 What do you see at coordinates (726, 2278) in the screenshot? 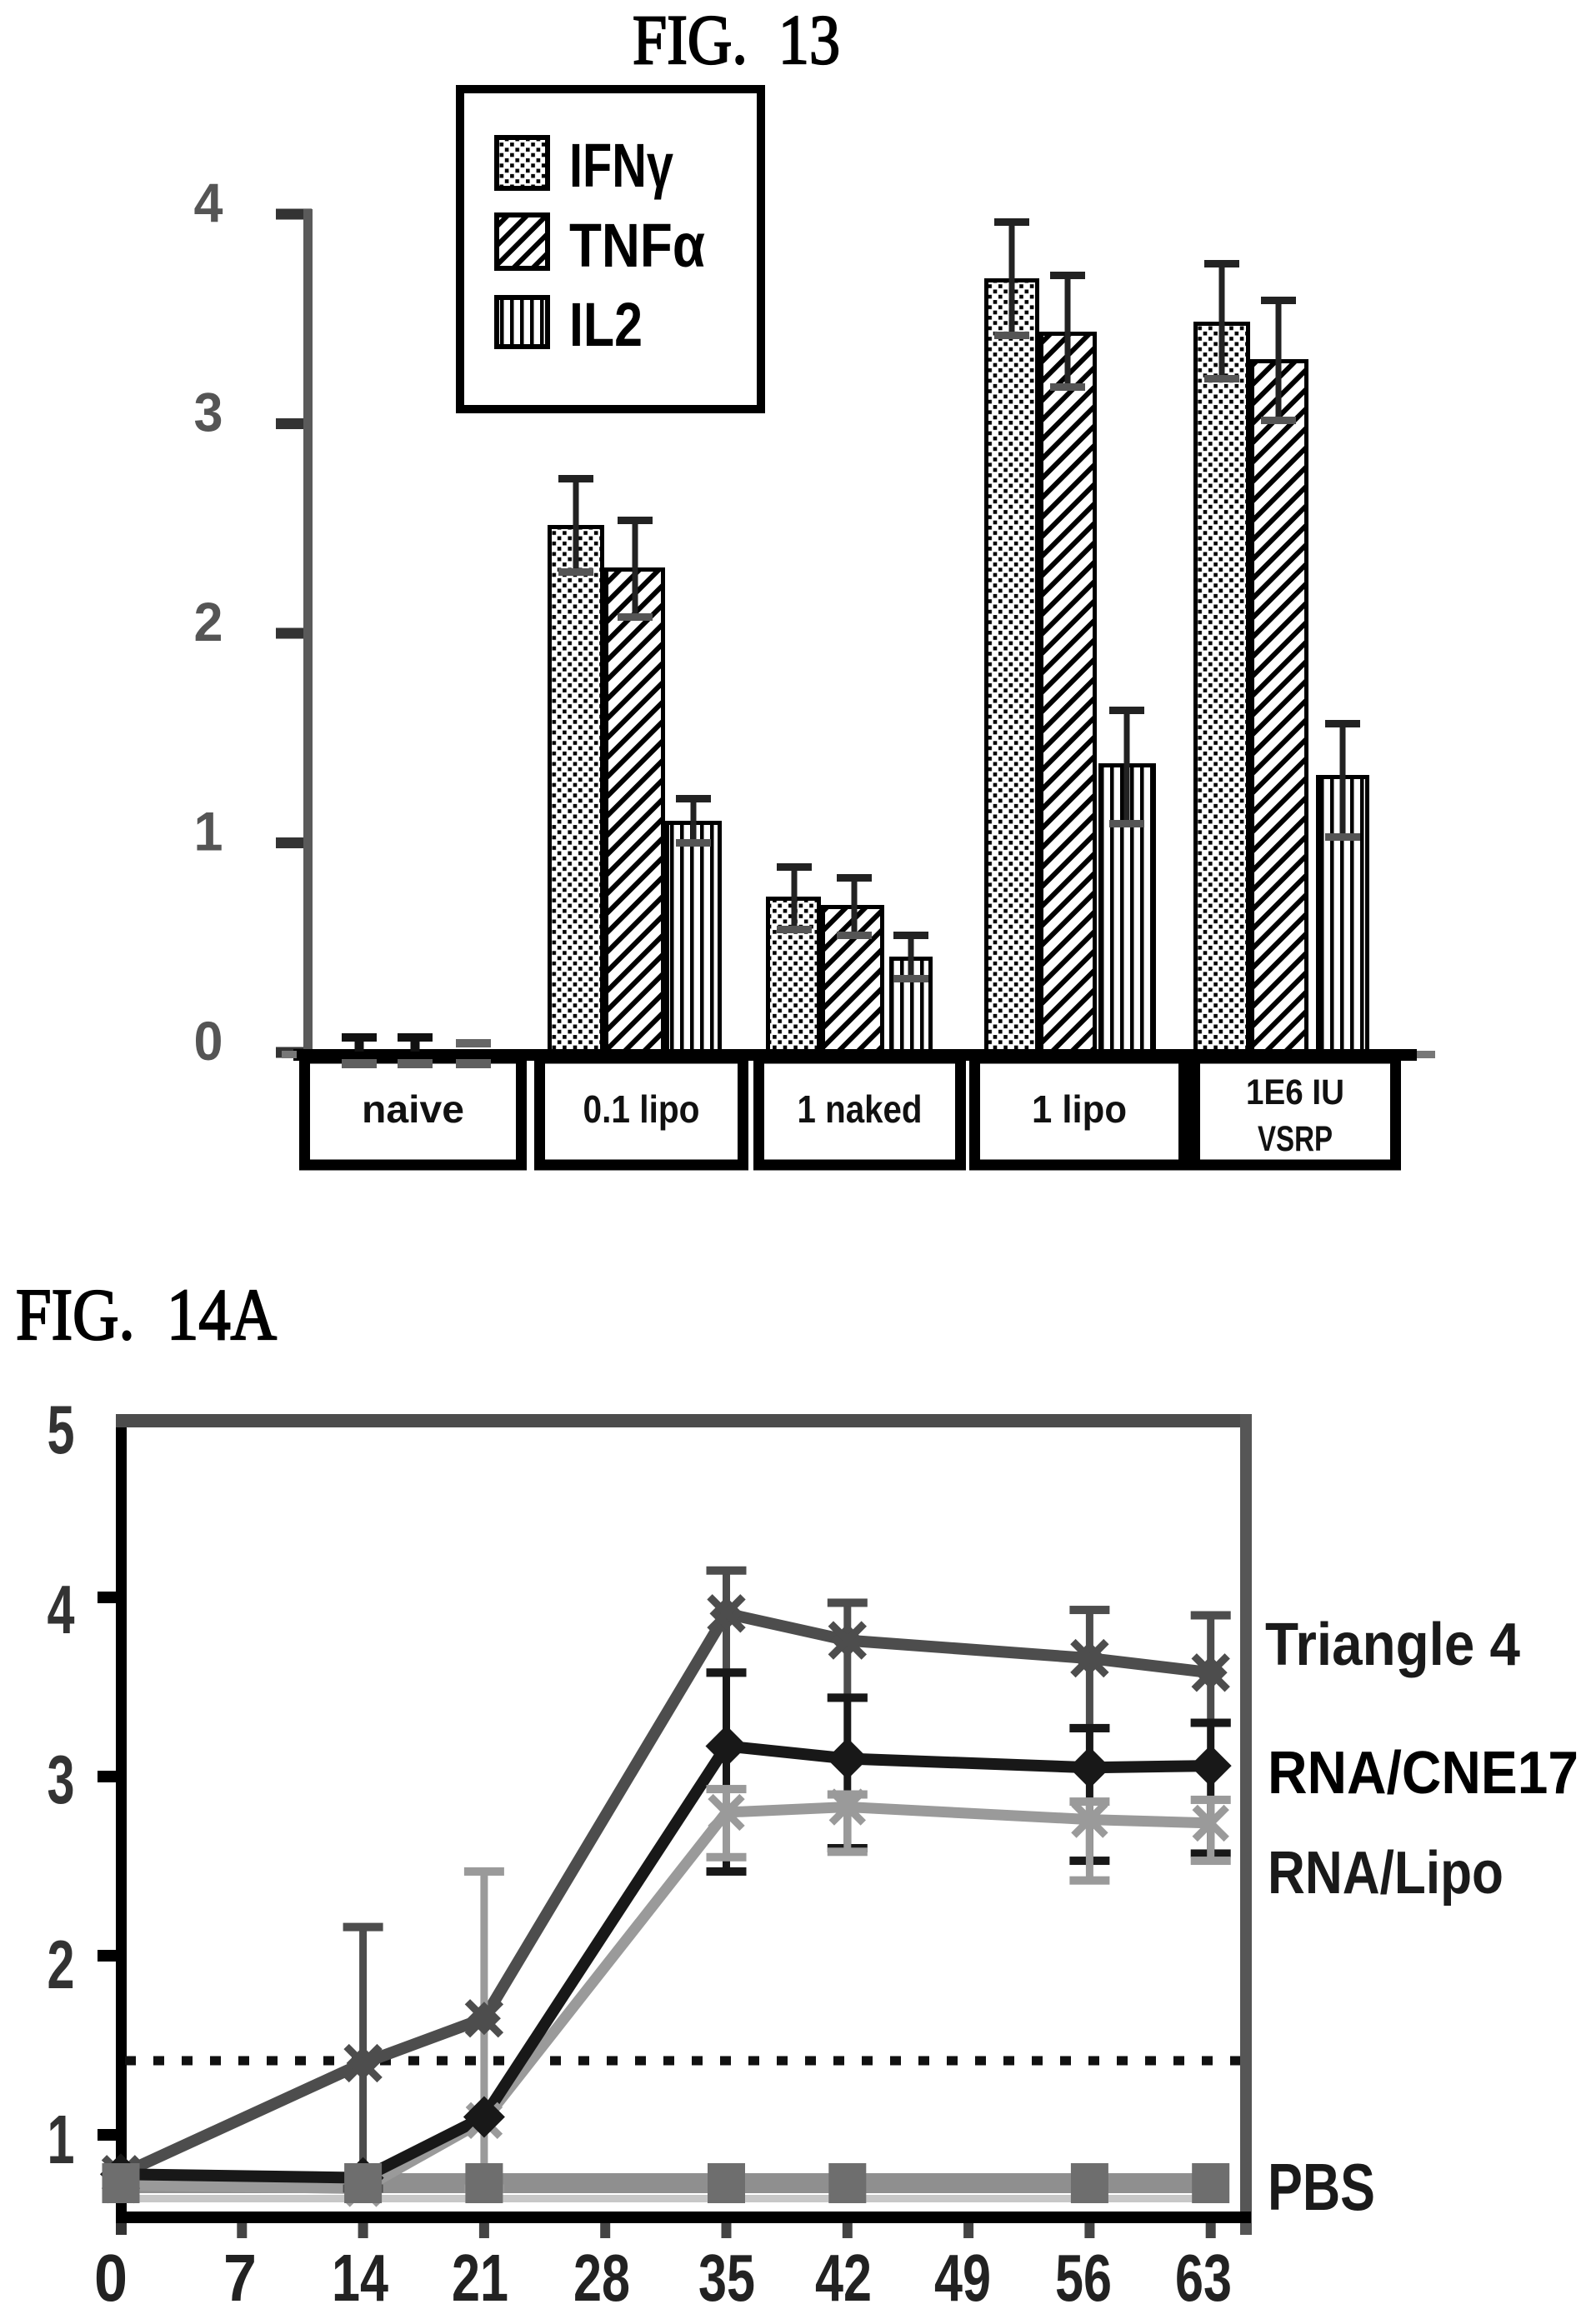
I see `svg-text: 35` at bounding box center [726, 2278].